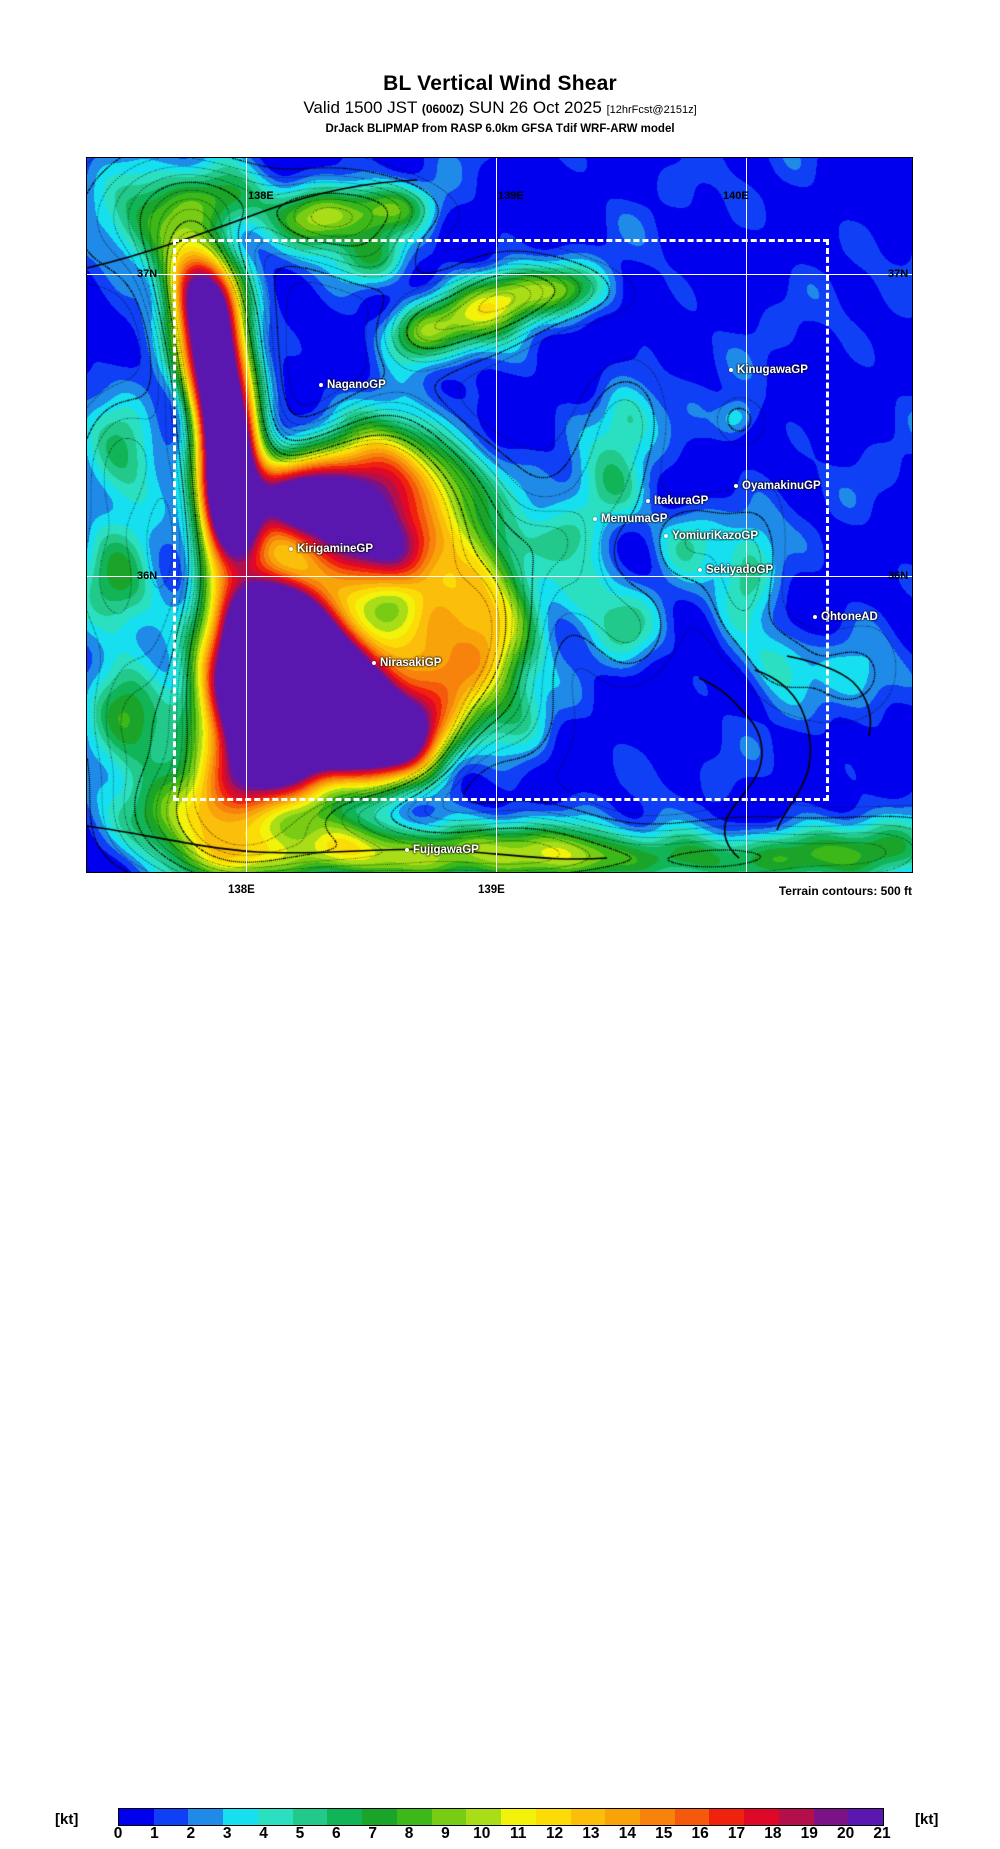  What do you see at coordinates (147, 274) in the screenshot?
I see `map-lat-label-37N-left: 37N` at bounding box center [147, 274].